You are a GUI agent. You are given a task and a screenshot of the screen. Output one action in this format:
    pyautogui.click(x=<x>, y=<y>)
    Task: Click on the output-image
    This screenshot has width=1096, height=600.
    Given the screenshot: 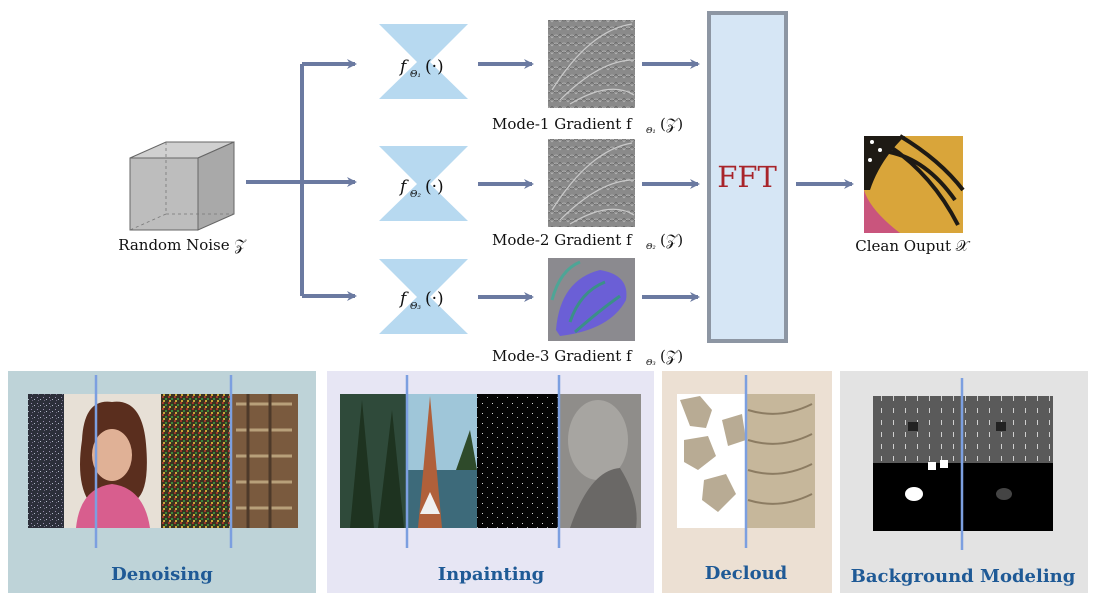 What is the action you would take?
    pyautogui.click(x=914, y=183)
    